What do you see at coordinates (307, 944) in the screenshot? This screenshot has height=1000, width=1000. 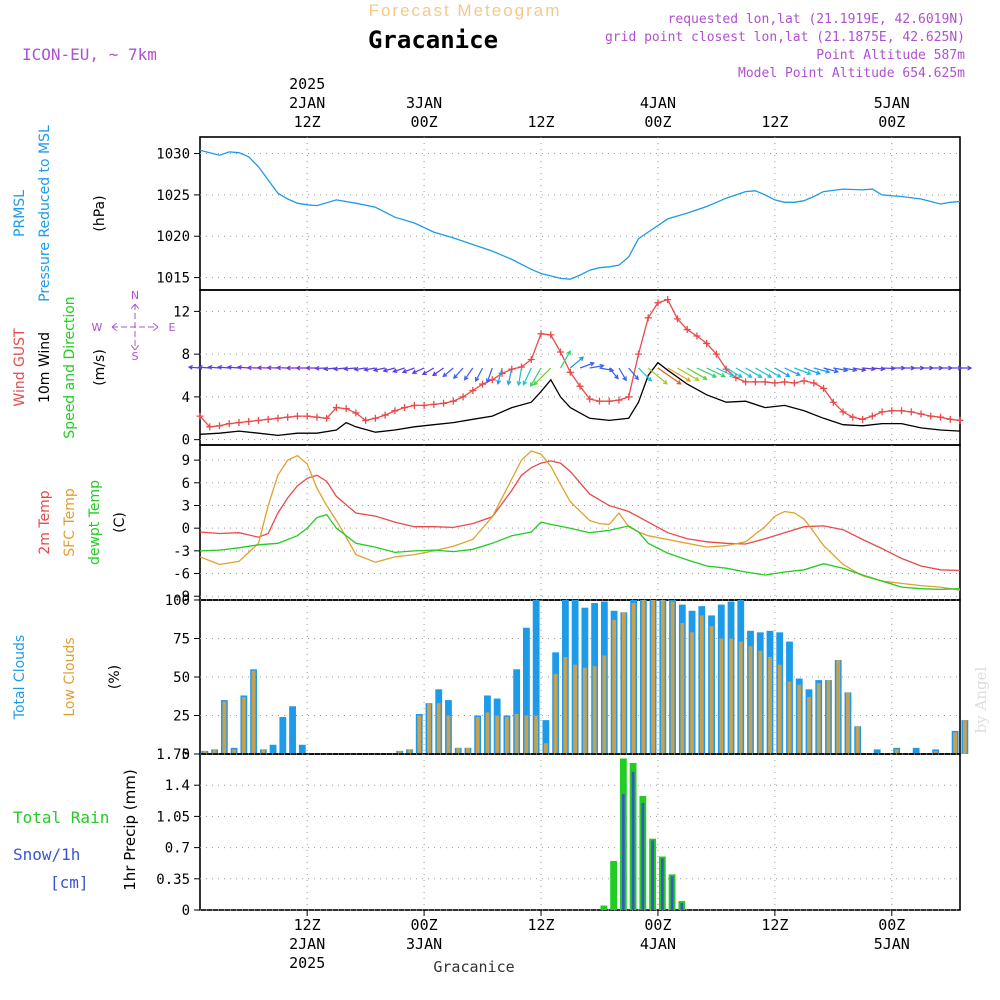 I see `bottom-time-label: 2JAN` at bounding box center [307, 944].